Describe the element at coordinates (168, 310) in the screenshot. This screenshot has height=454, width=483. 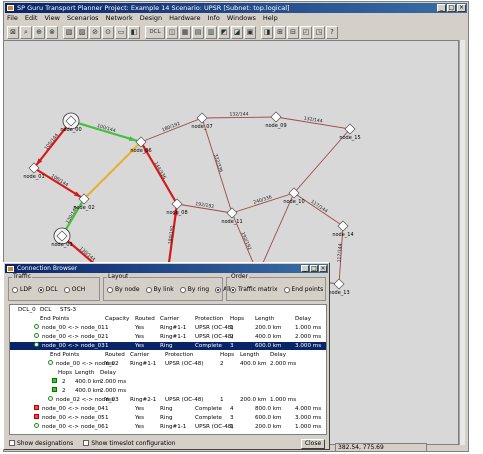
I see `tree-root-dcl: DCL_0 DCL STS-3` at that location.